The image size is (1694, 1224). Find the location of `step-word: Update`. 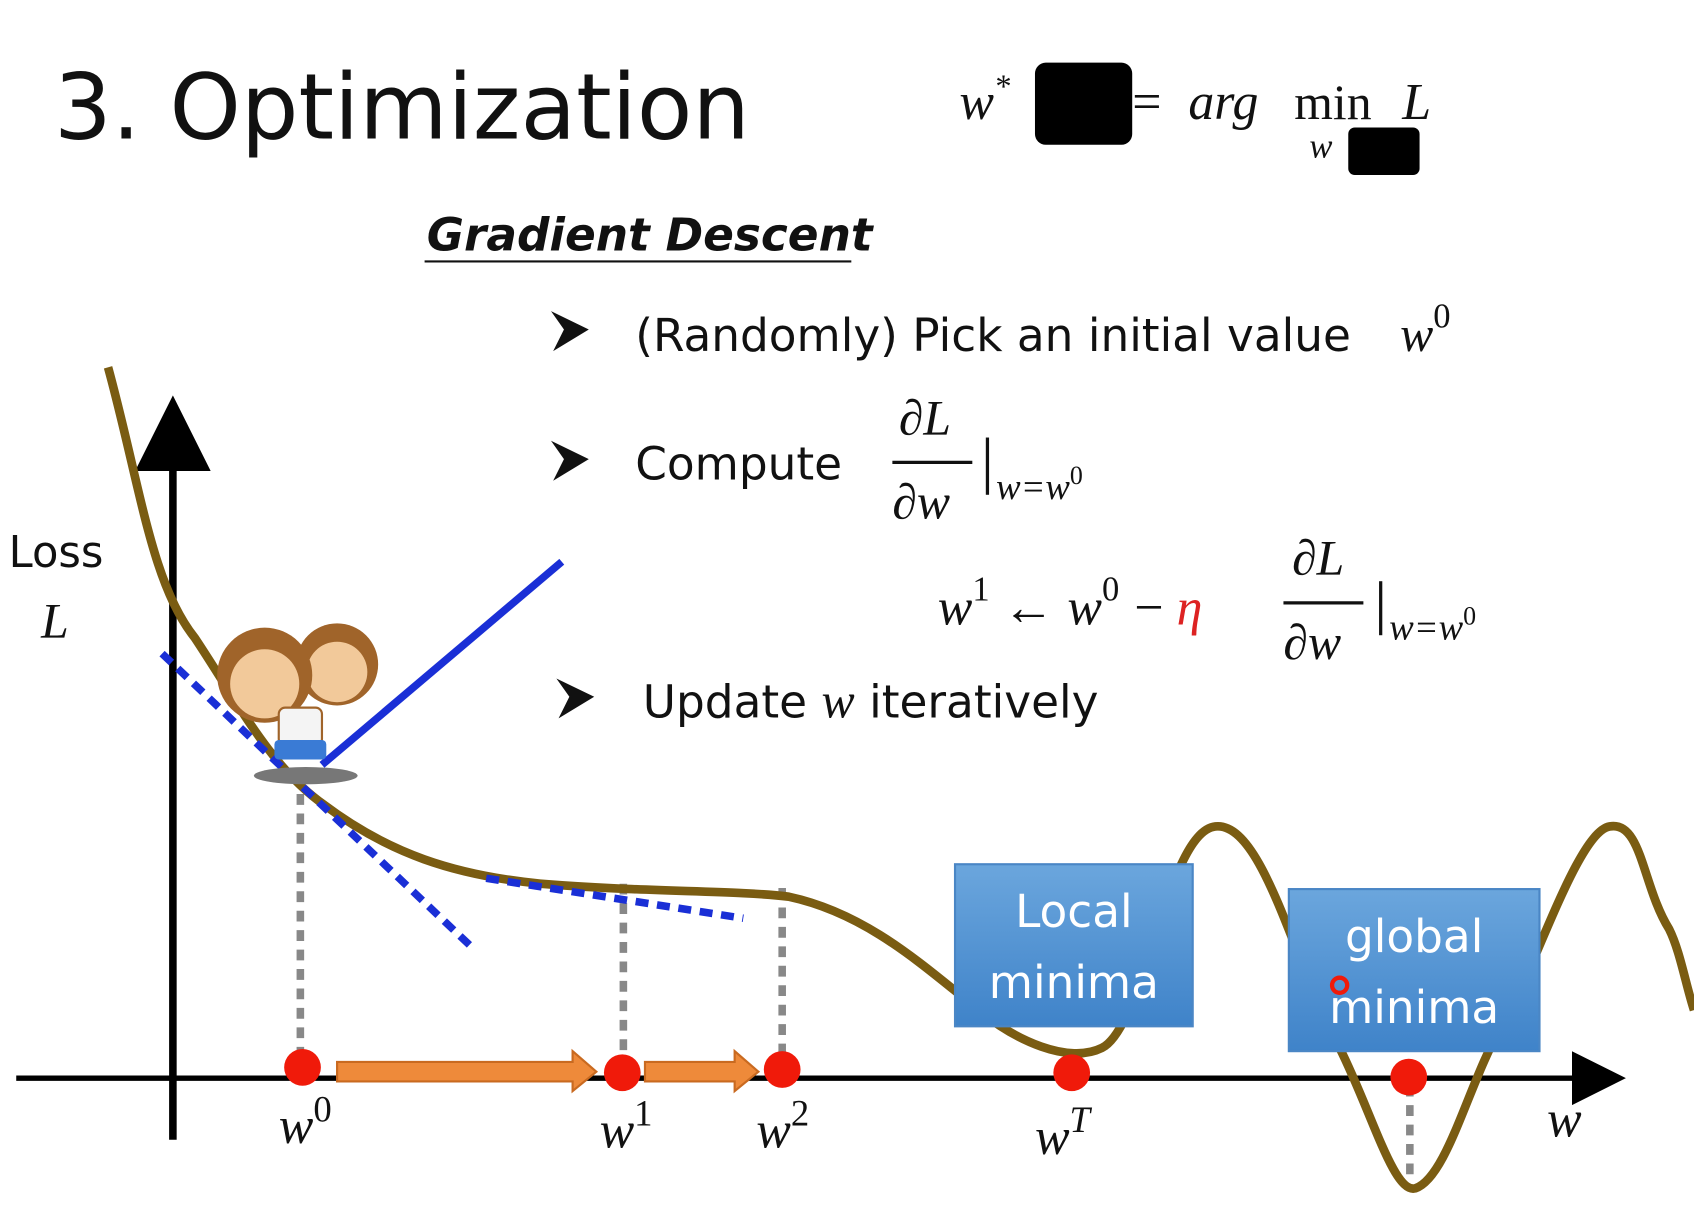

step-word: Update is located at coordinates (725, 701).